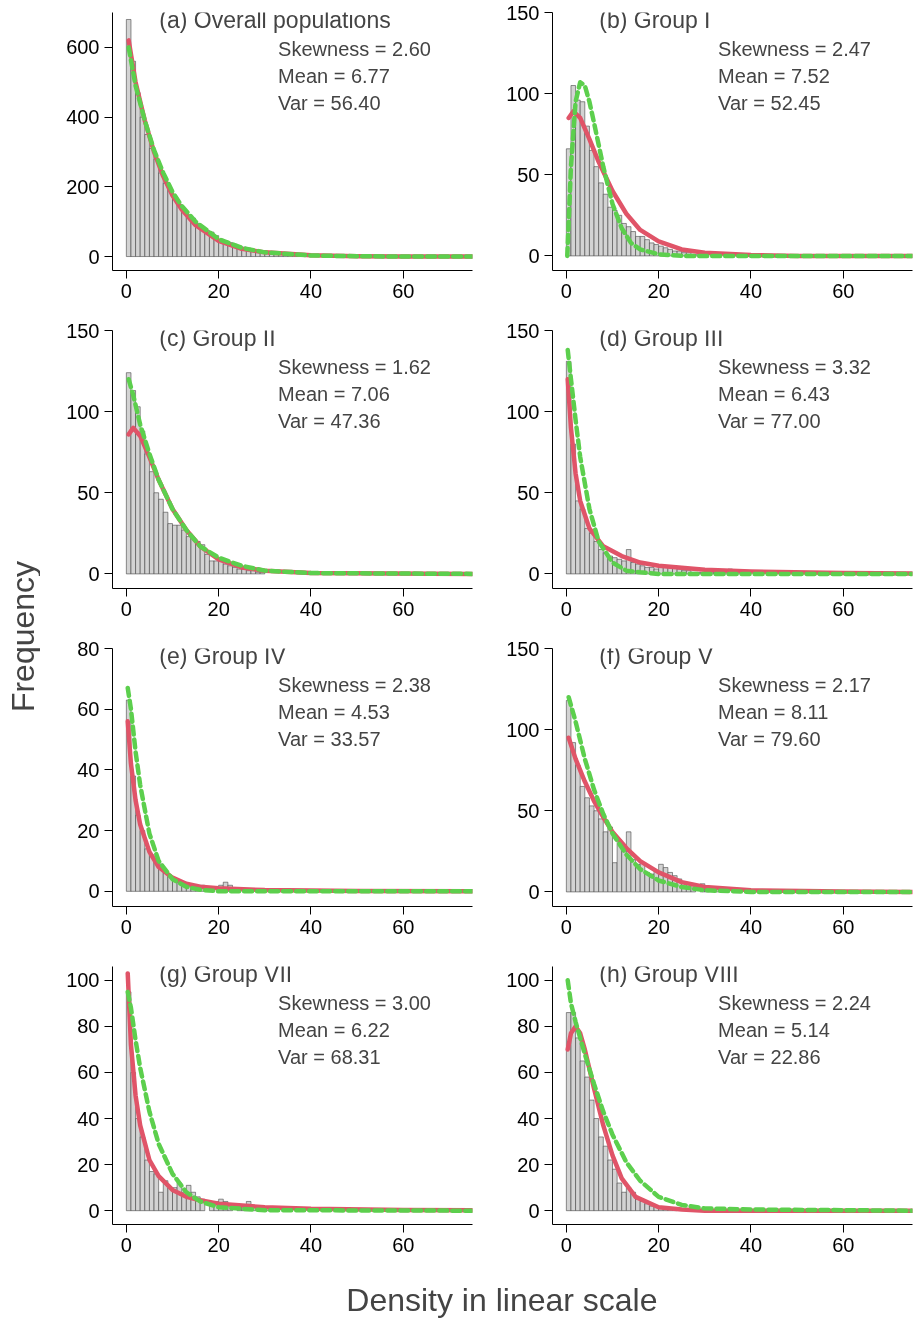  What do you see at coordinates (794, 49) in the screenshot?
I see `annotation: Skewness = 2.47` at bounding box center [794, 49].